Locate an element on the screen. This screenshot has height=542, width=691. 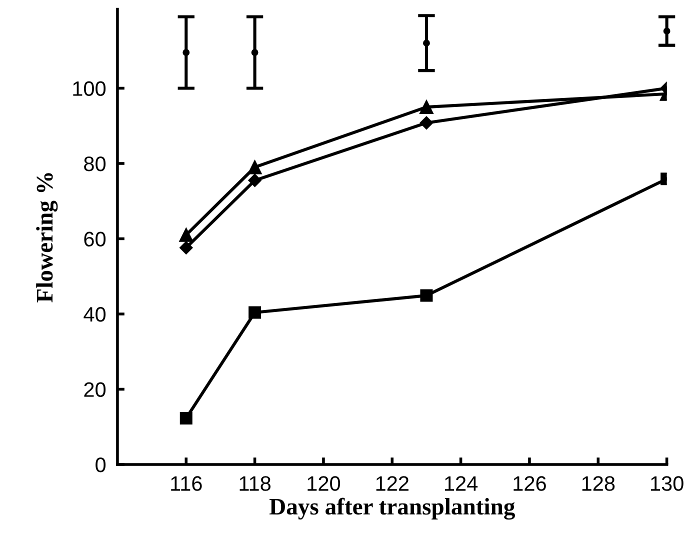
x-tick-label: 118 is located at coordinates (255, 483).